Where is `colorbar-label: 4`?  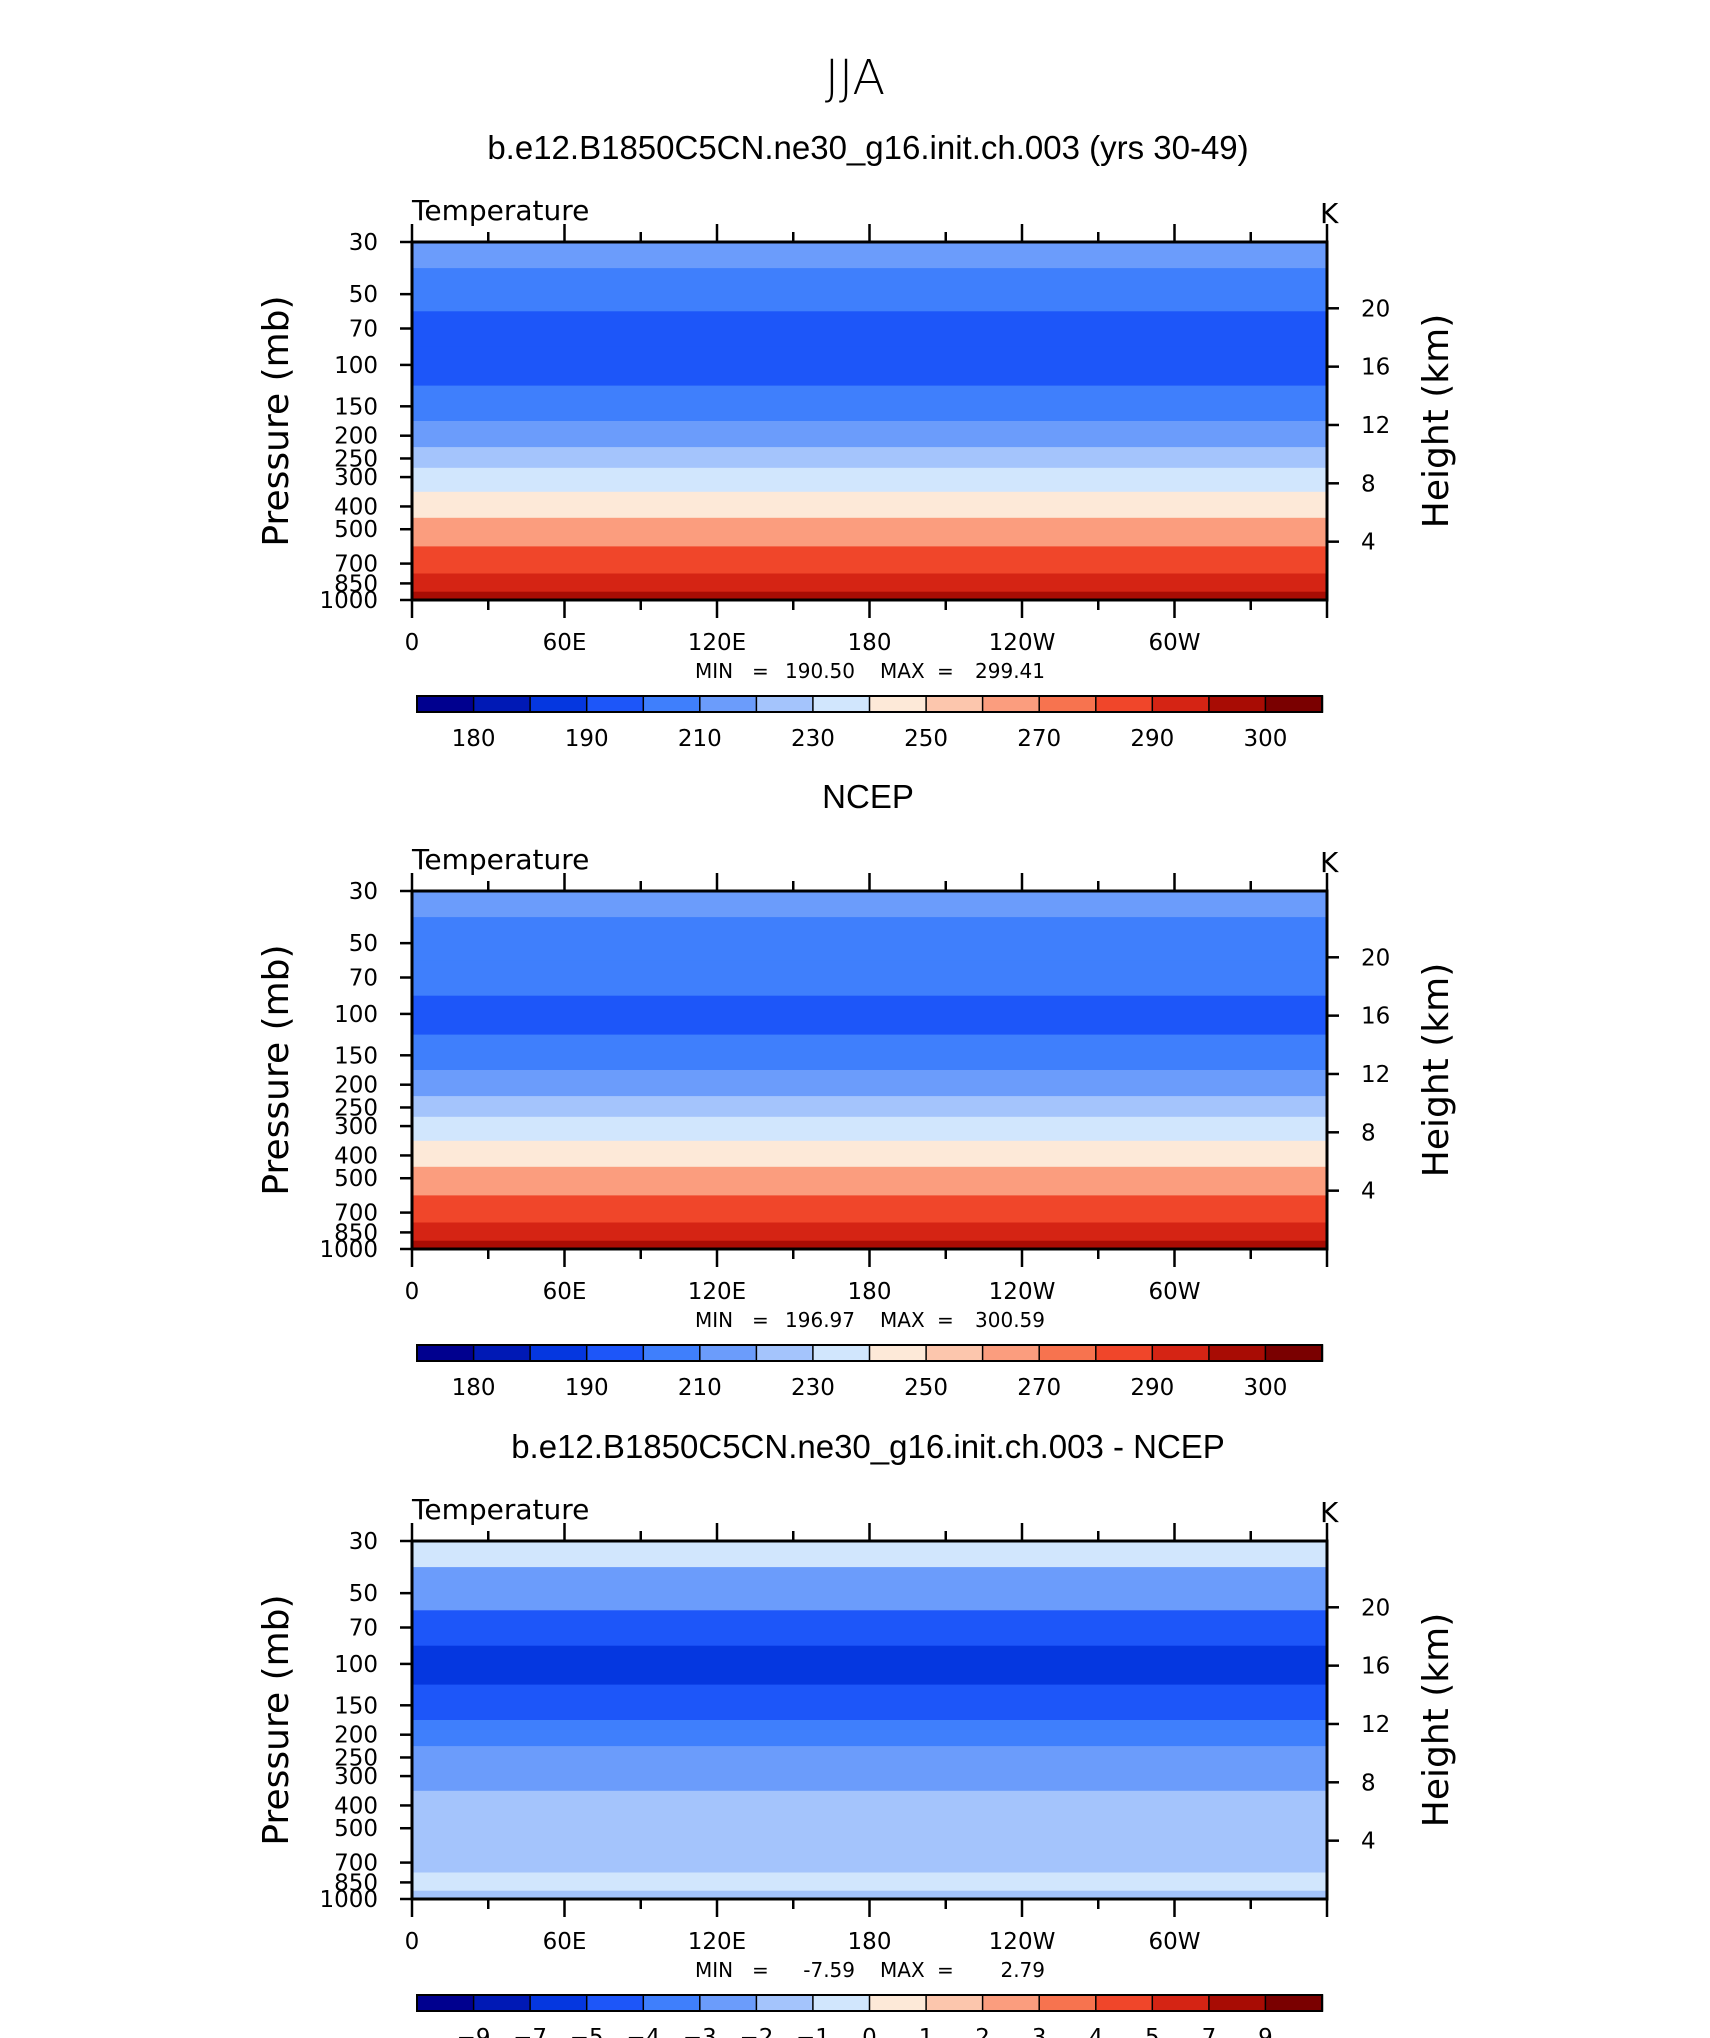 colorbar-label: 4 is located at coordinates (1095, 2031).